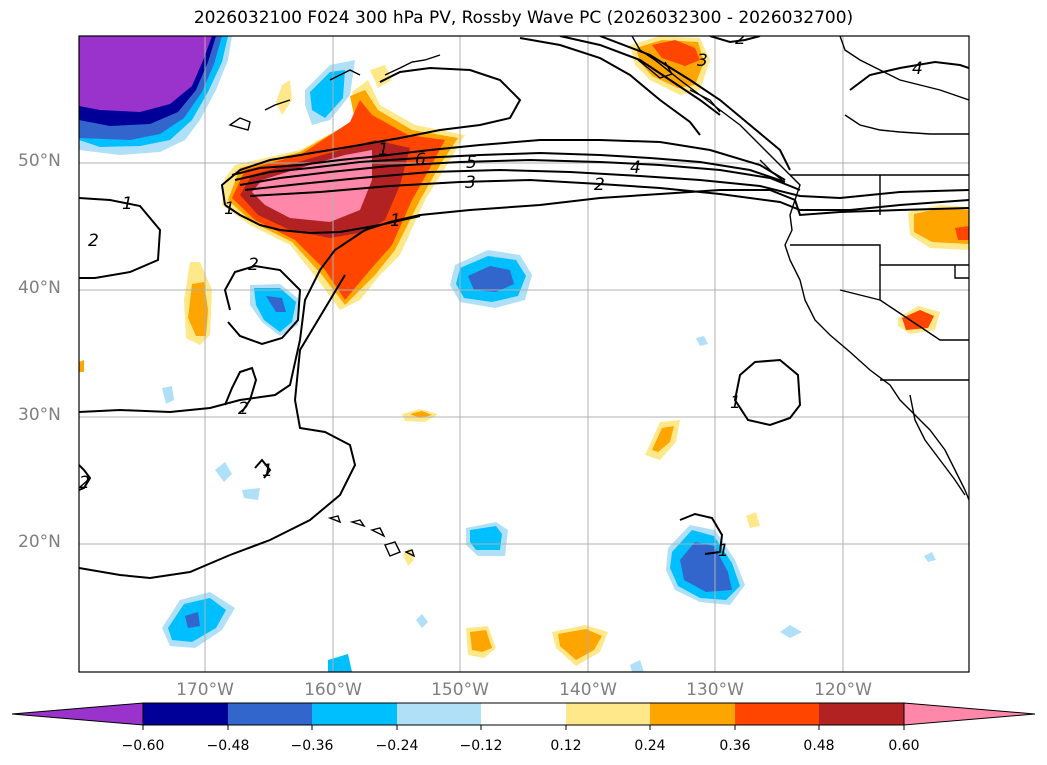 Image resolution: width=1047 pixels, height=765 pixels. I want to click on colorbar-tick-label: −0.12, so click(481, 746).